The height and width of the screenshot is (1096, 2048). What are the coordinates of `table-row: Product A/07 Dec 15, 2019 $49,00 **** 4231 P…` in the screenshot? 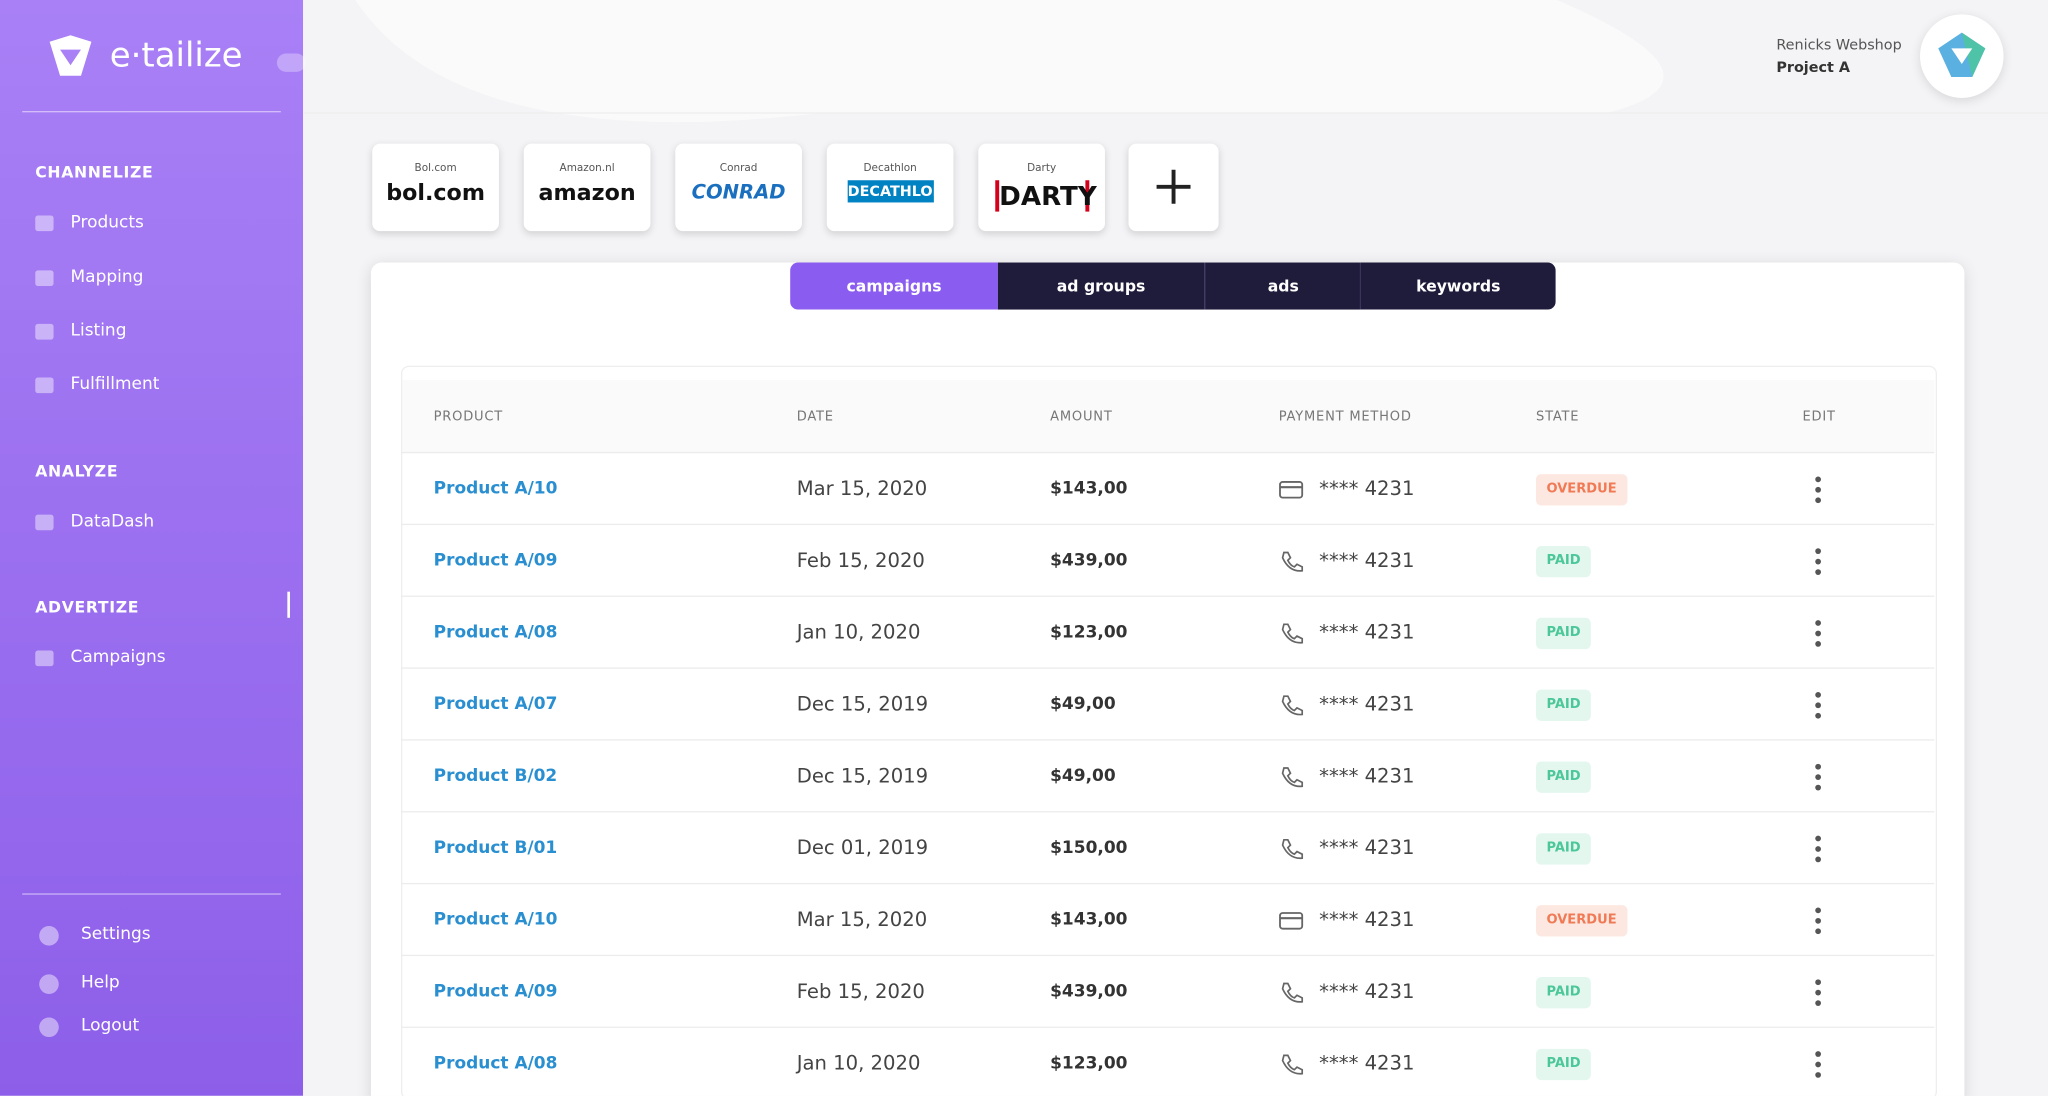 It's located at (1167, 703).